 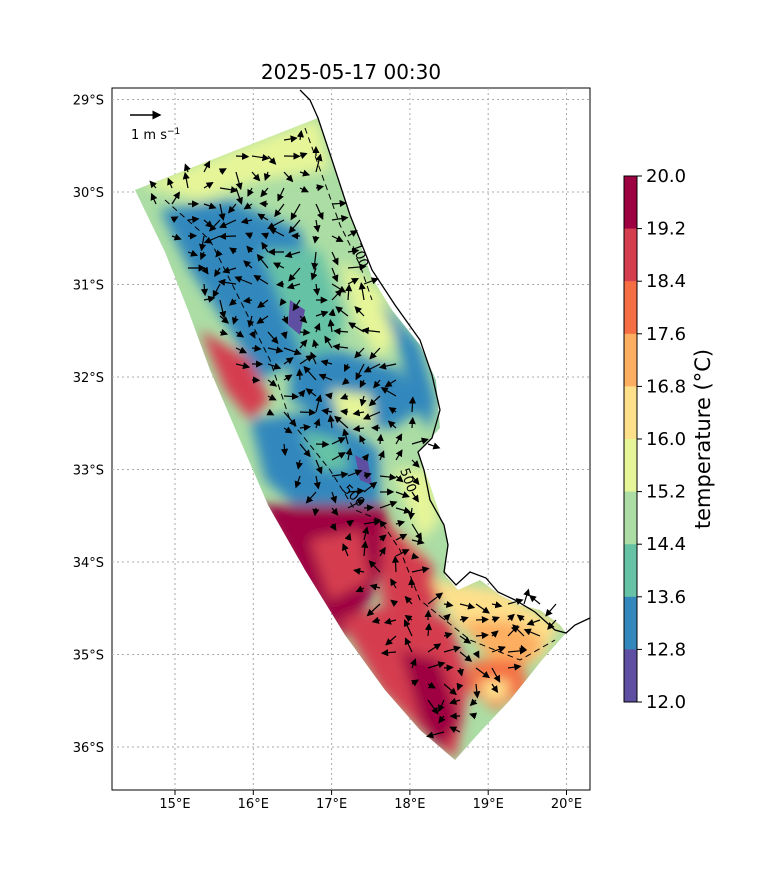 What do you see at coordinates (88, 193) in the screenshot?
I see `lat-tick-label: 30°S` at bounding box center [88, 193].